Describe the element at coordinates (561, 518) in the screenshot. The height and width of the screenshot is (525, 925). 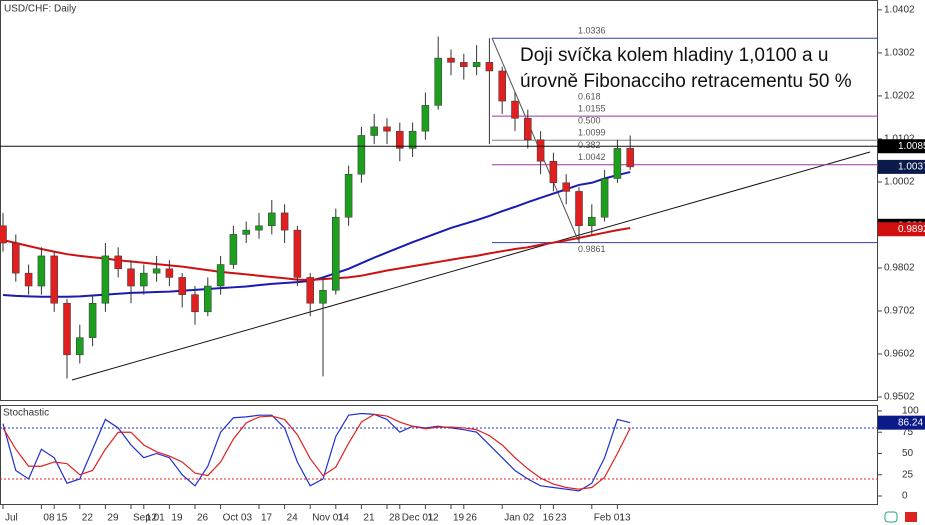
I see `x-tick-label: 23` at that location.